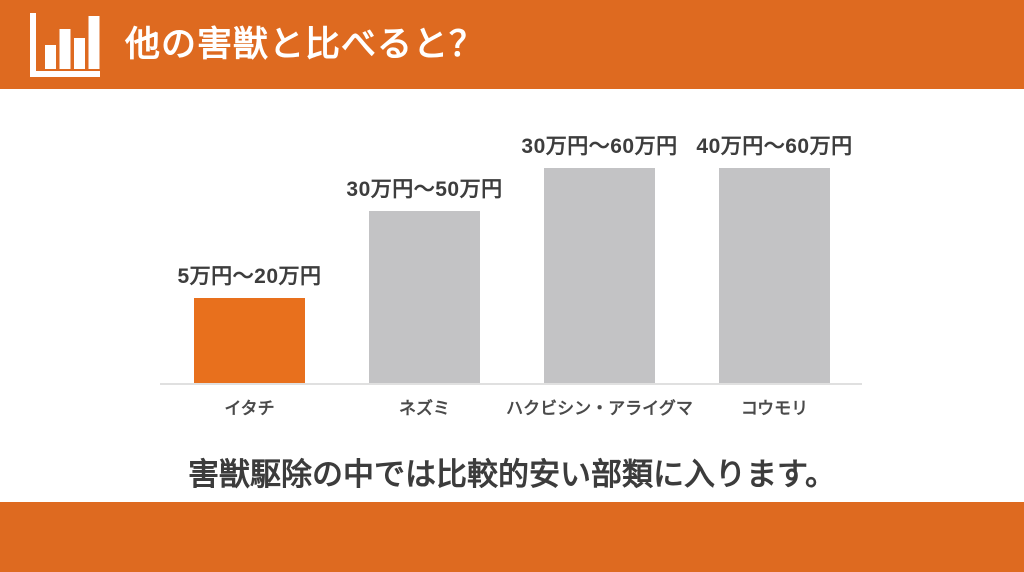 The image size is (1024, 572). Describe the element at coordinates (774, 146) in the screenshot. I see `bar-value-label: 40万円〜60万円` at that location.